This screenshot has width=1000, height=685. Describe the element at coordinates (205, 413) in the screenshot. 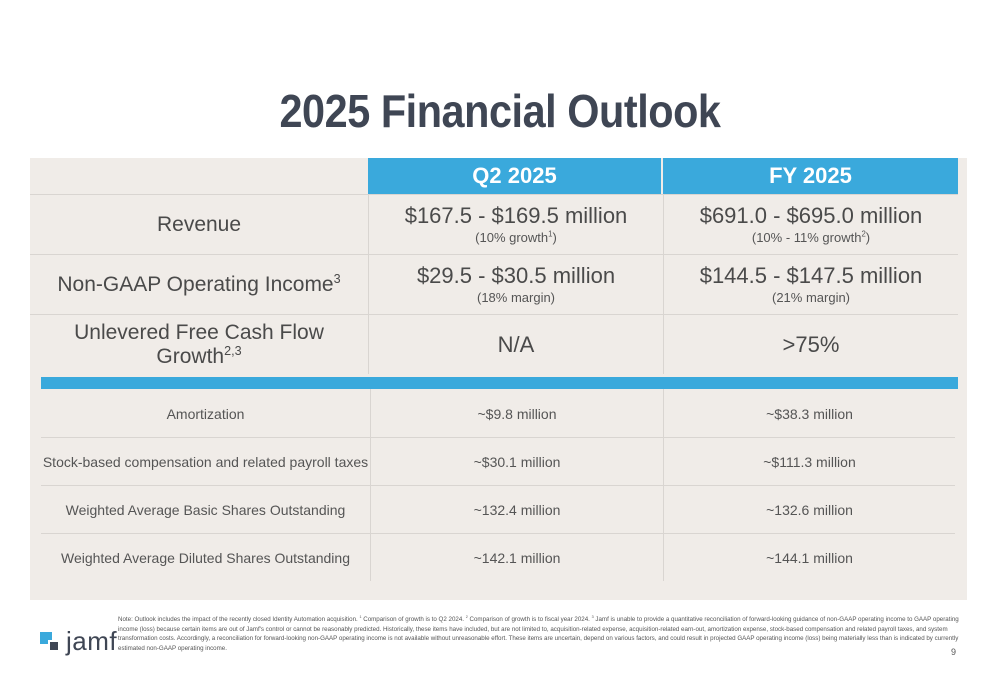

I see `detail-label-amortization: Amortization` at that location.